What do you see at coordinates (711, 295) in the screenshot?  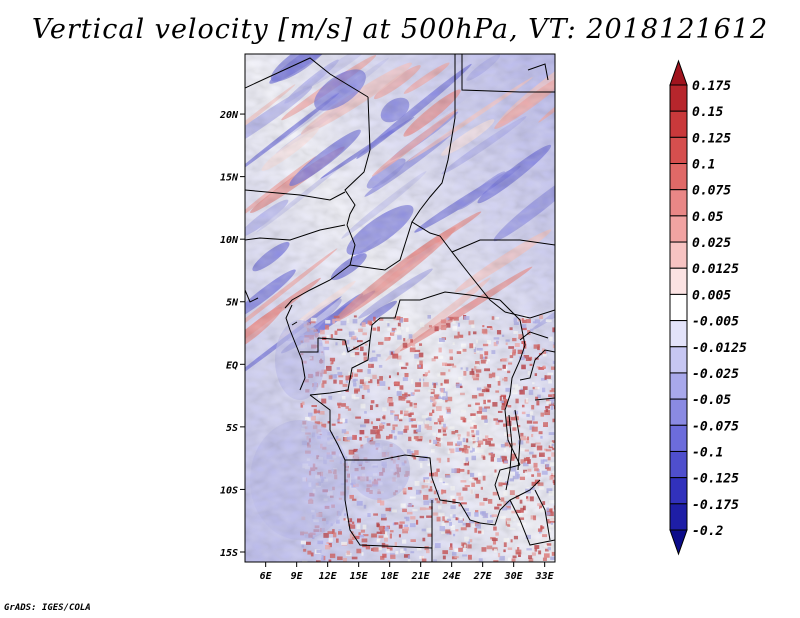 I see `colorbar-label: 0.005` at bounding box center [711, 295].